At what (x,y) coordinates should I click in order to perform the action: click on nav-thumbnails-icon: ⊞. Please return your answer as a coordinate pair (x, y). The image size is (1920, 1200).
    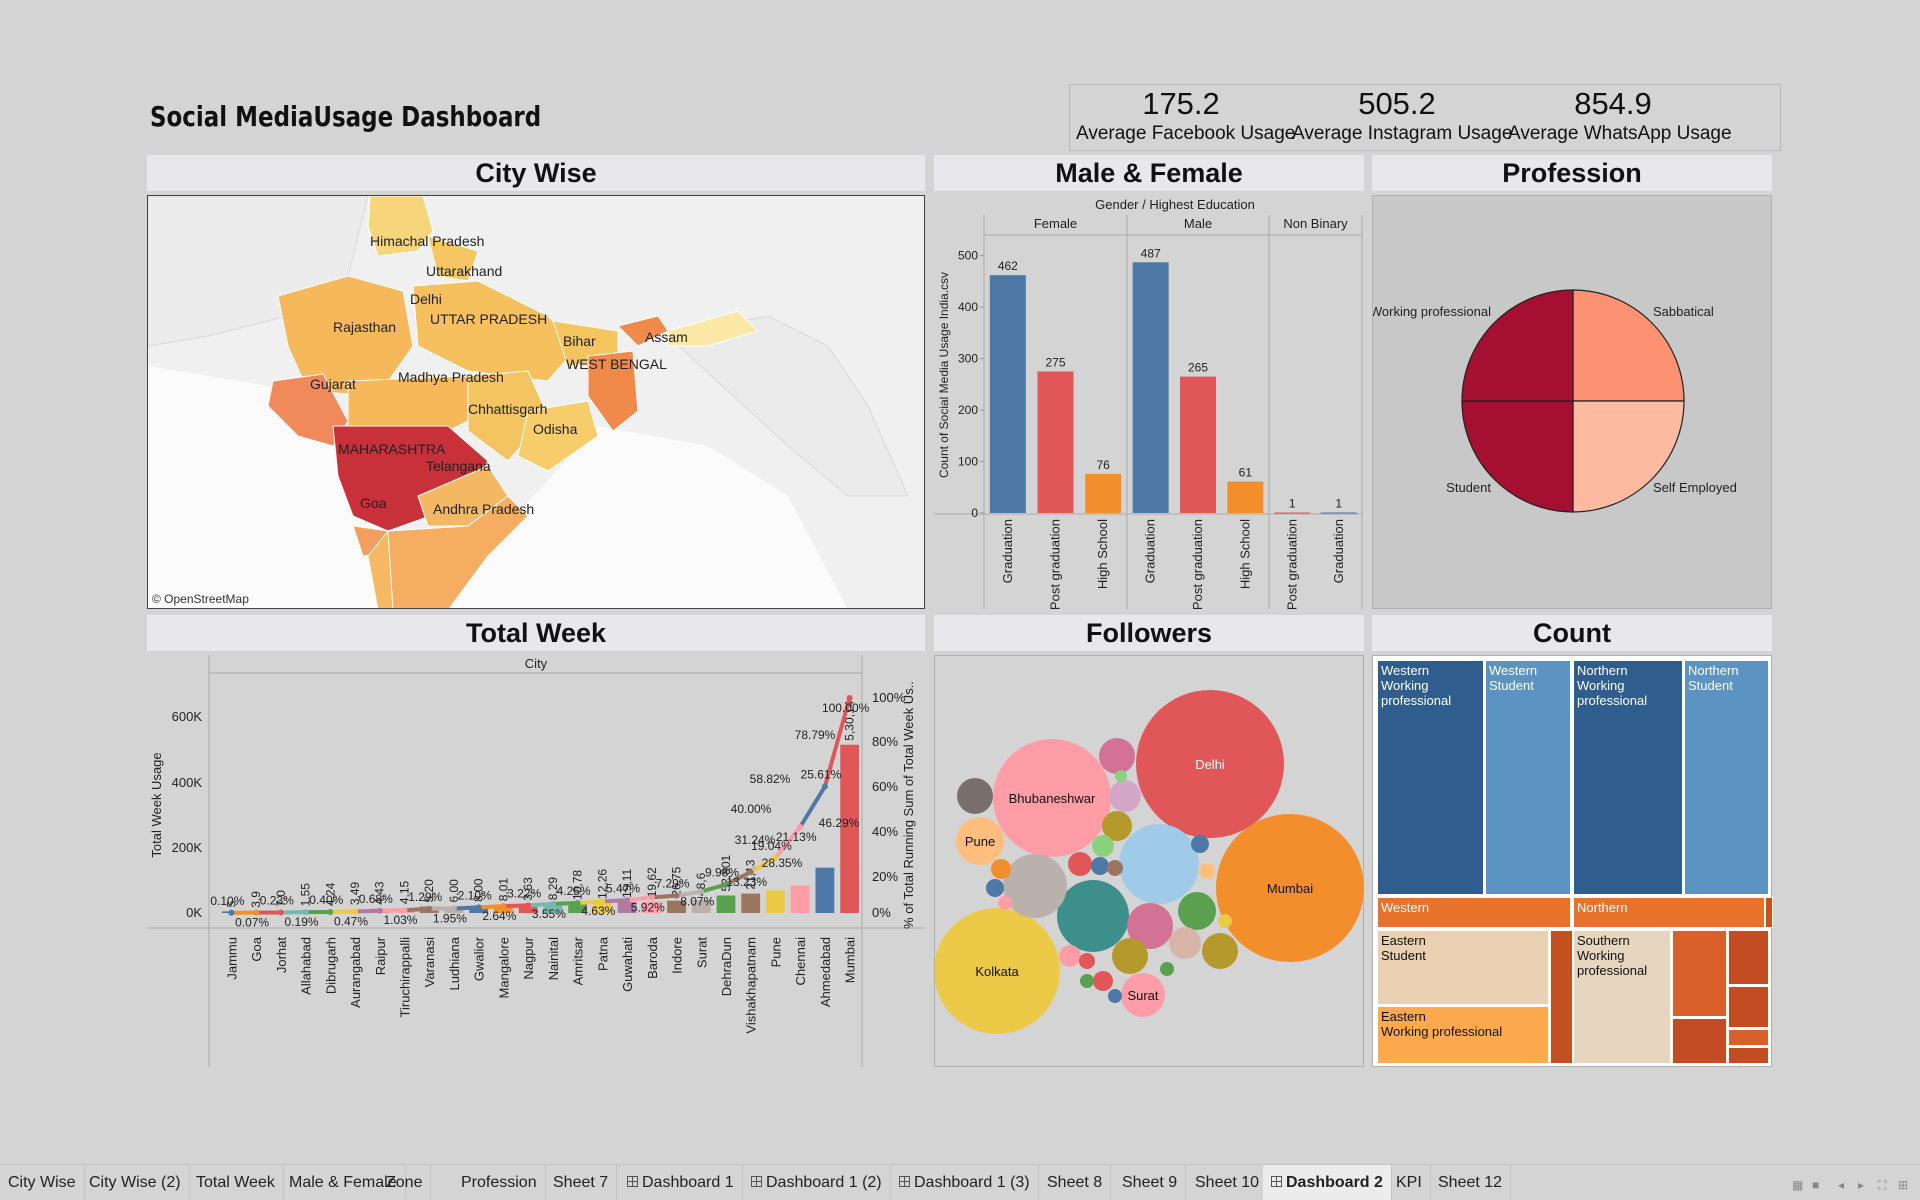
    Looking at the image, I should click on (1903, 1185).